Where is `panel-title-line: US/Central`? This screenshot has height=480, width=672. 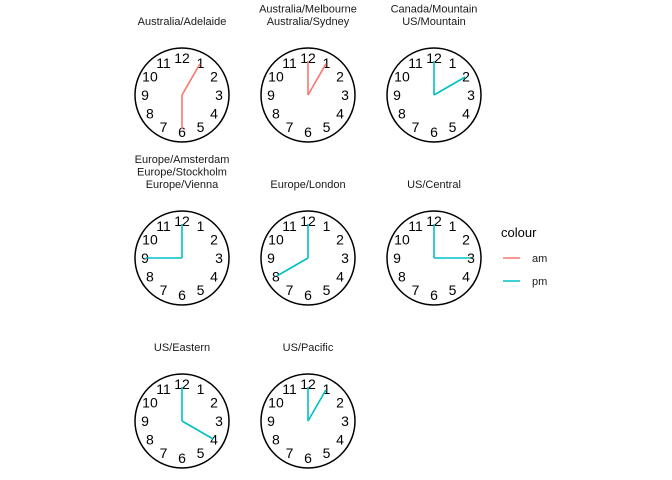 panel-title-line: US/Central is located at coordinates (434, 185).